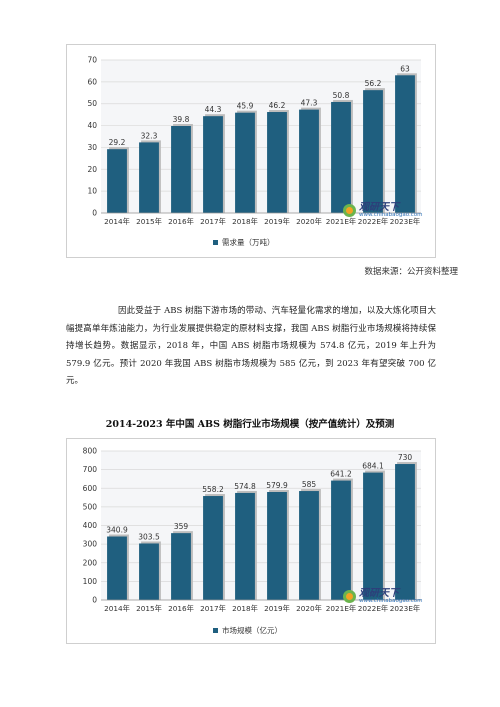 This screenshot has height=707, width=500. What do you see at coordinates (90, 562) in the screenshot?
I see `y-tick-label: 200` at bounding box center [90, 562].